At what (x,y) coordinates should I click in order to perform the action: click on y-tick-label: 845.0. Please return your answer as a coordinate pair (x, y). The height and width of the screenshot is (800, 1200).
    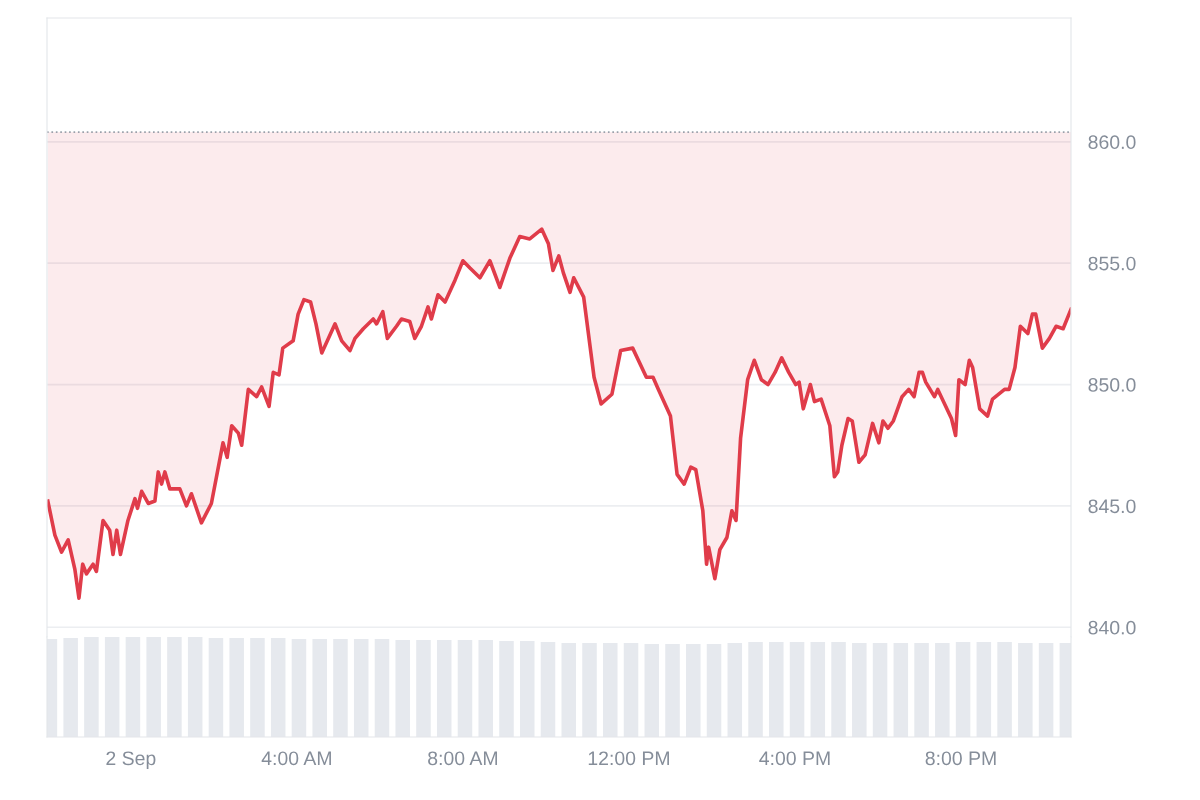
    Looking at the image, I should click on (1112, 506).